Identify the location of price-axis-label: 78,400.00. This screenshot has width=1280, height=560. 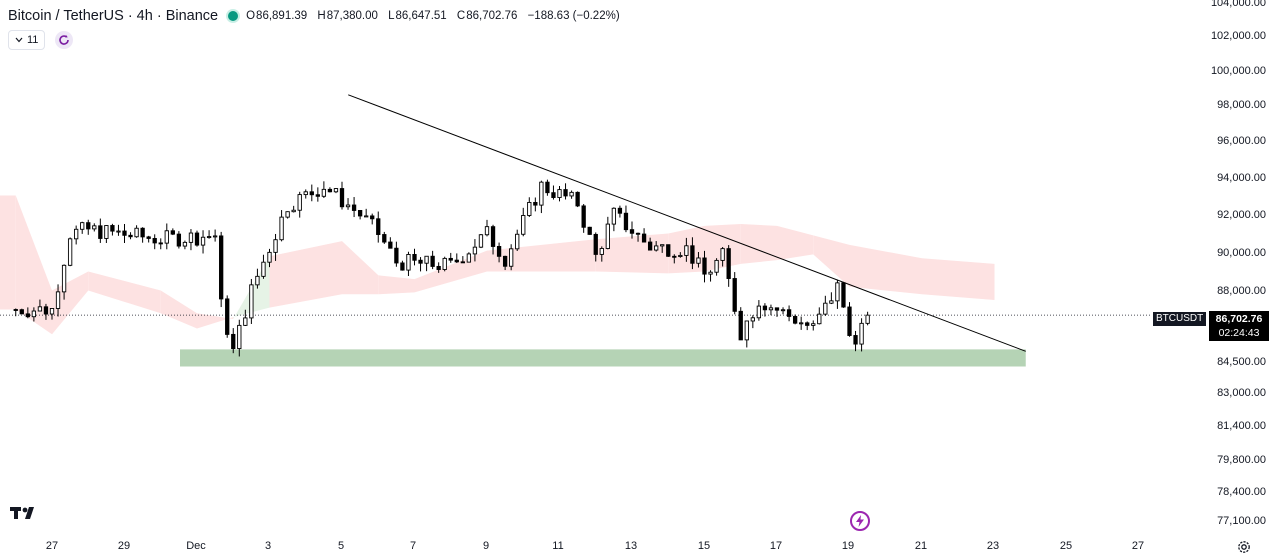
(1241, 492).